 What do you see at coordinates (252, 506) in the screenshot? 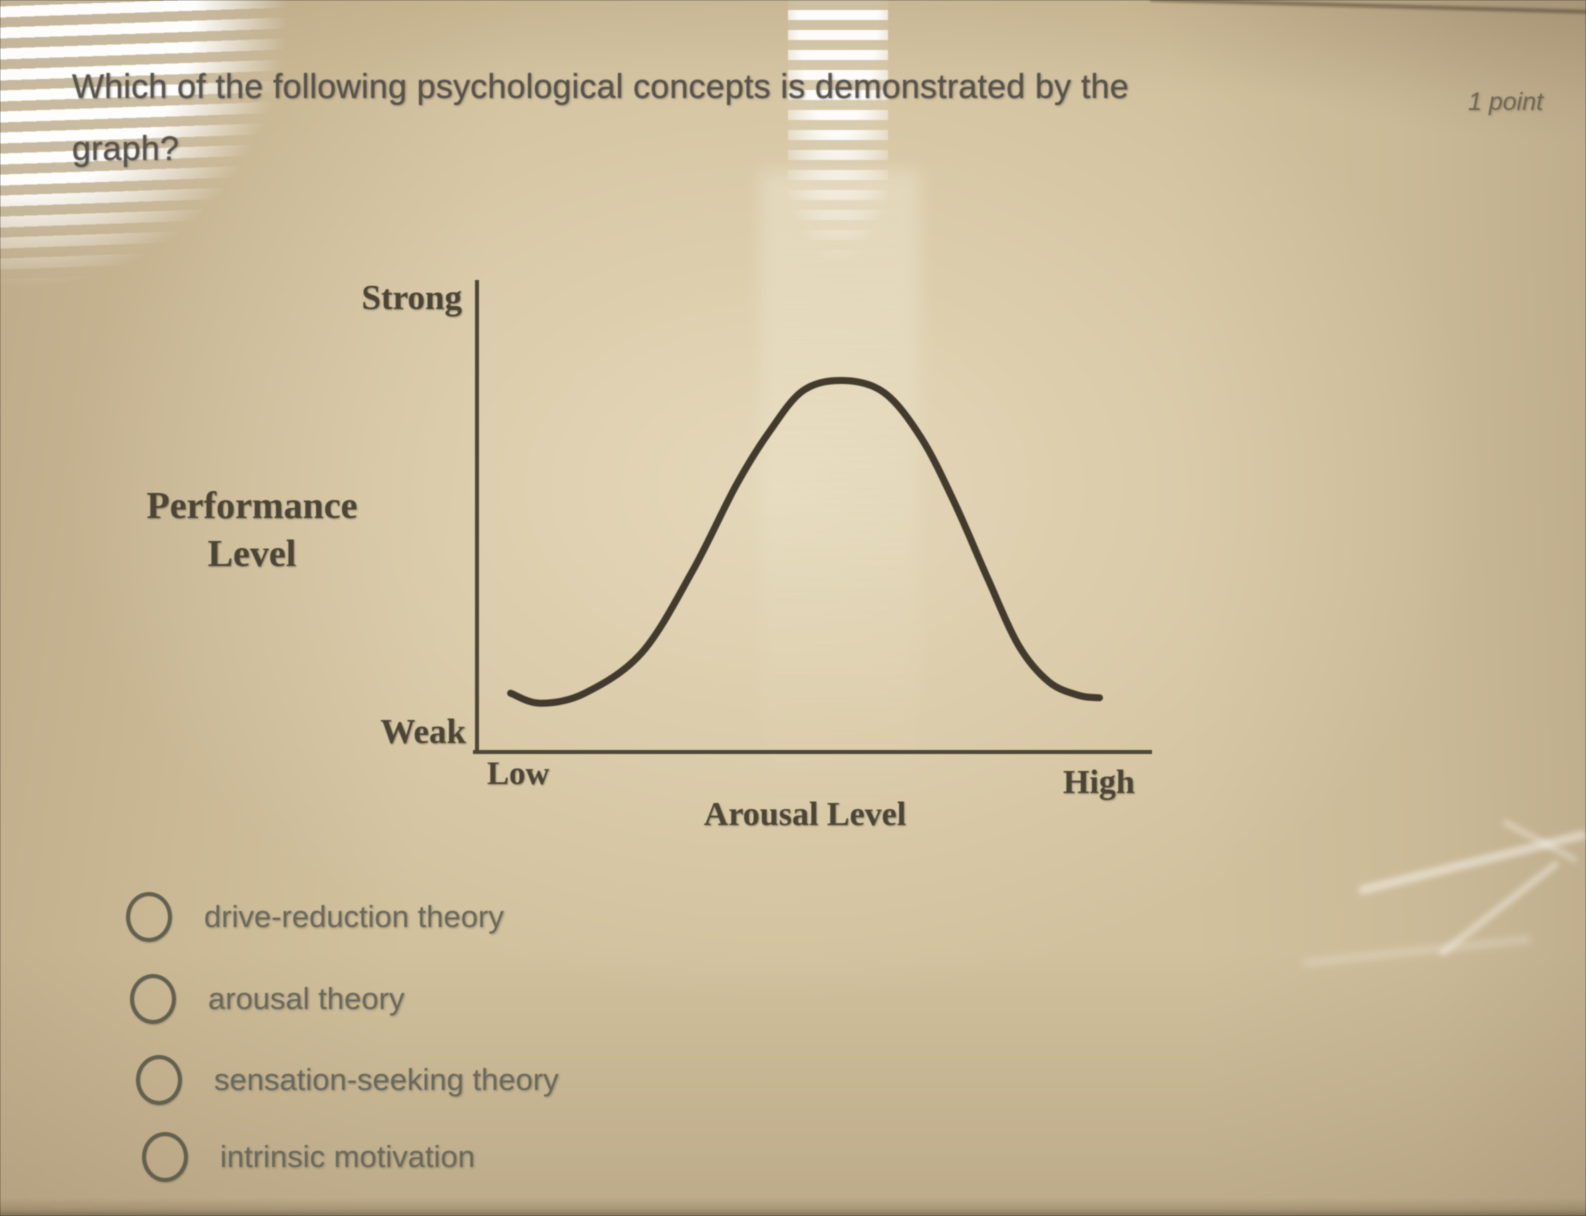
I see `y-axis-title-line1: Performance` at bounding box center [252, 506].